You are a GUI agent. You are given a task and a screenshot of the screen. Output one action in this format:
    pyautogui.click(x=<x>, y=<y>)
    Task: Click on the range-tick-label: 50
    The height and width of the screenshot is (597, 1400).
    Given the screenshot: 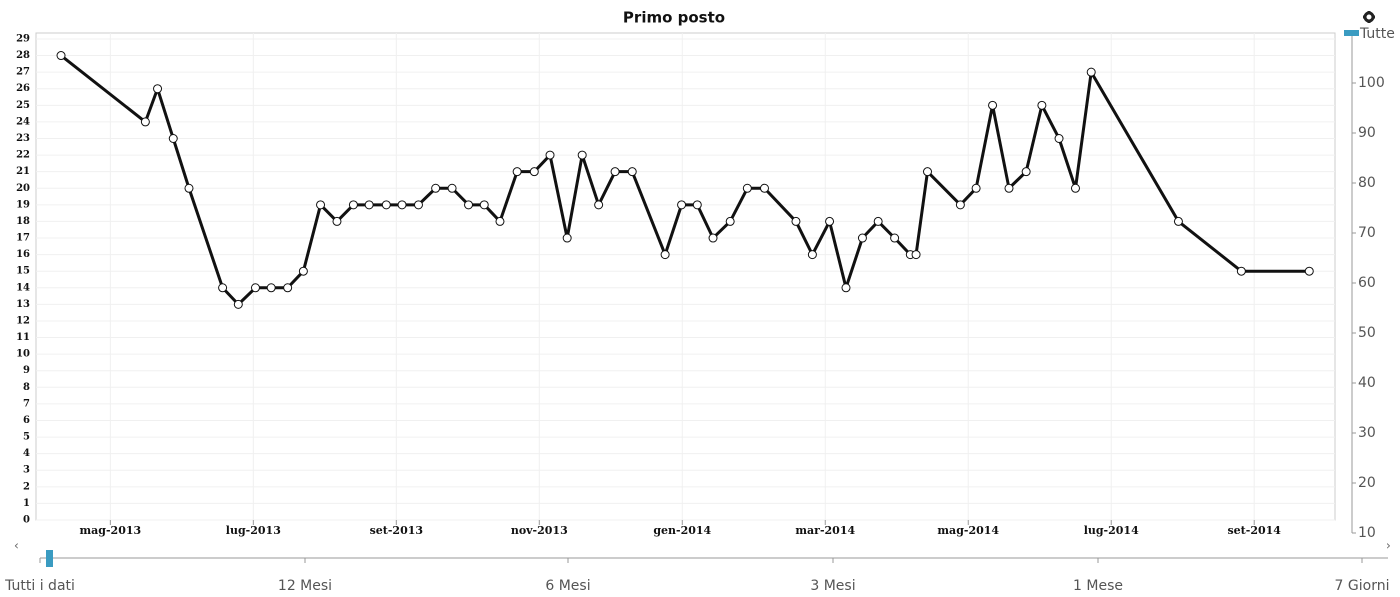 What is the action you would take?
    pyautogui.click(x=1367, y=333)
    